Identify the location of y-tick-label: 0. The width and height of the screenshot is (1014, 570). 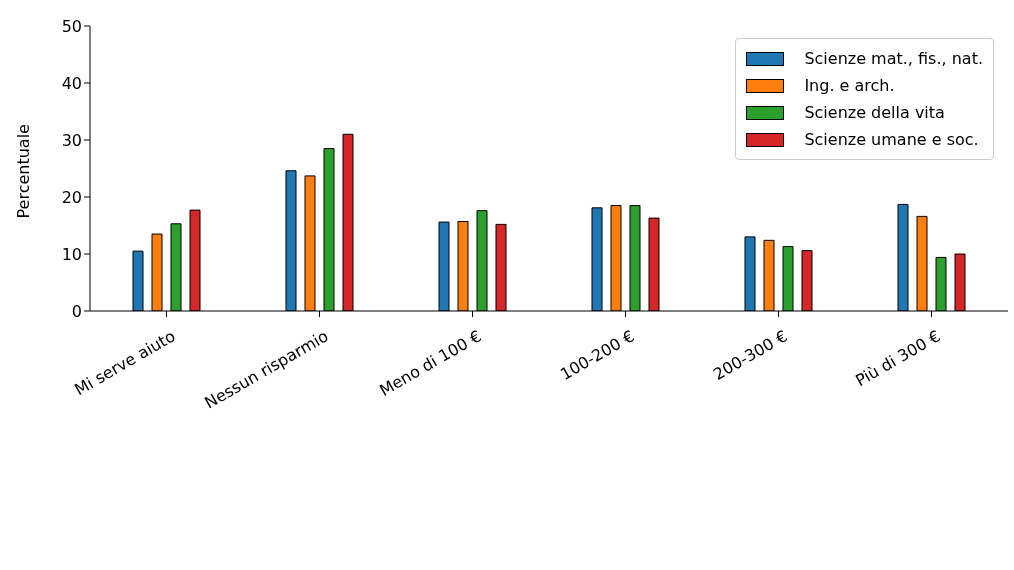
(76, 311).